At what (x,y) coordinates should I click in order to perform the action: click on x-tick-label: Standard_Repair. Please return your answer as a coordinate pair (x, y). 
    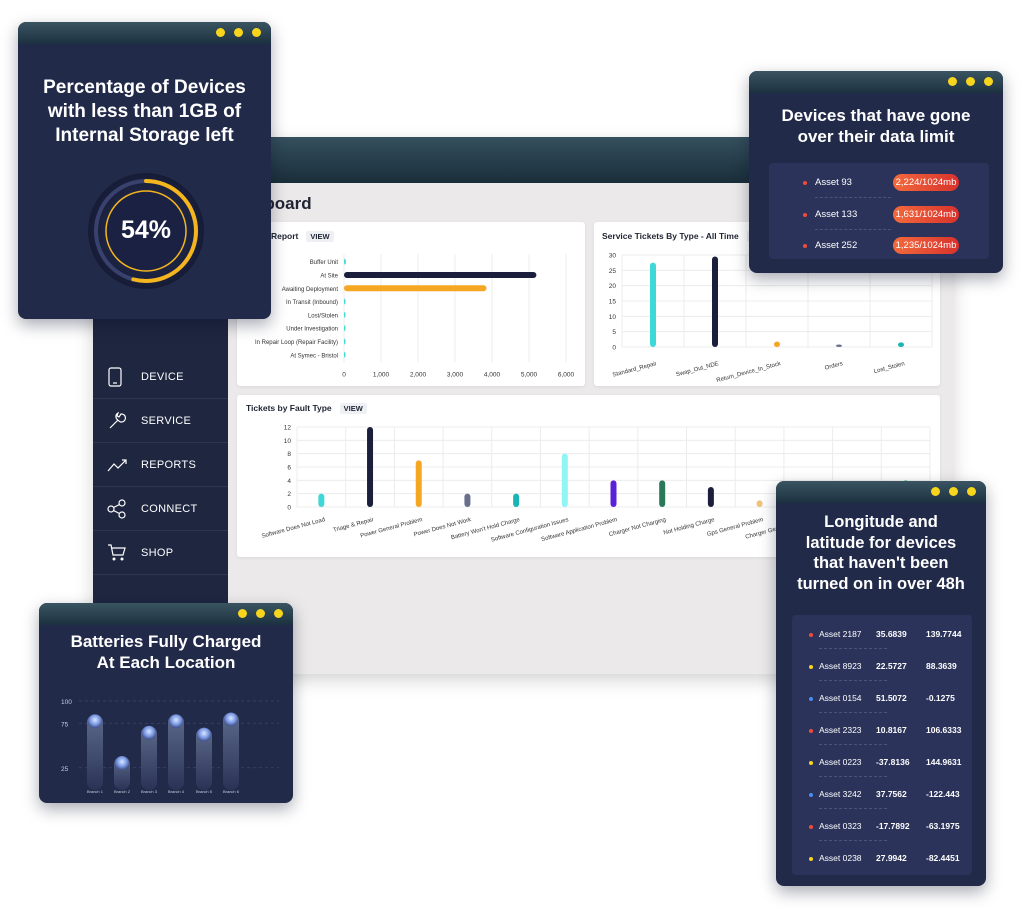
    Looking at the image, I should click on (634, 370).